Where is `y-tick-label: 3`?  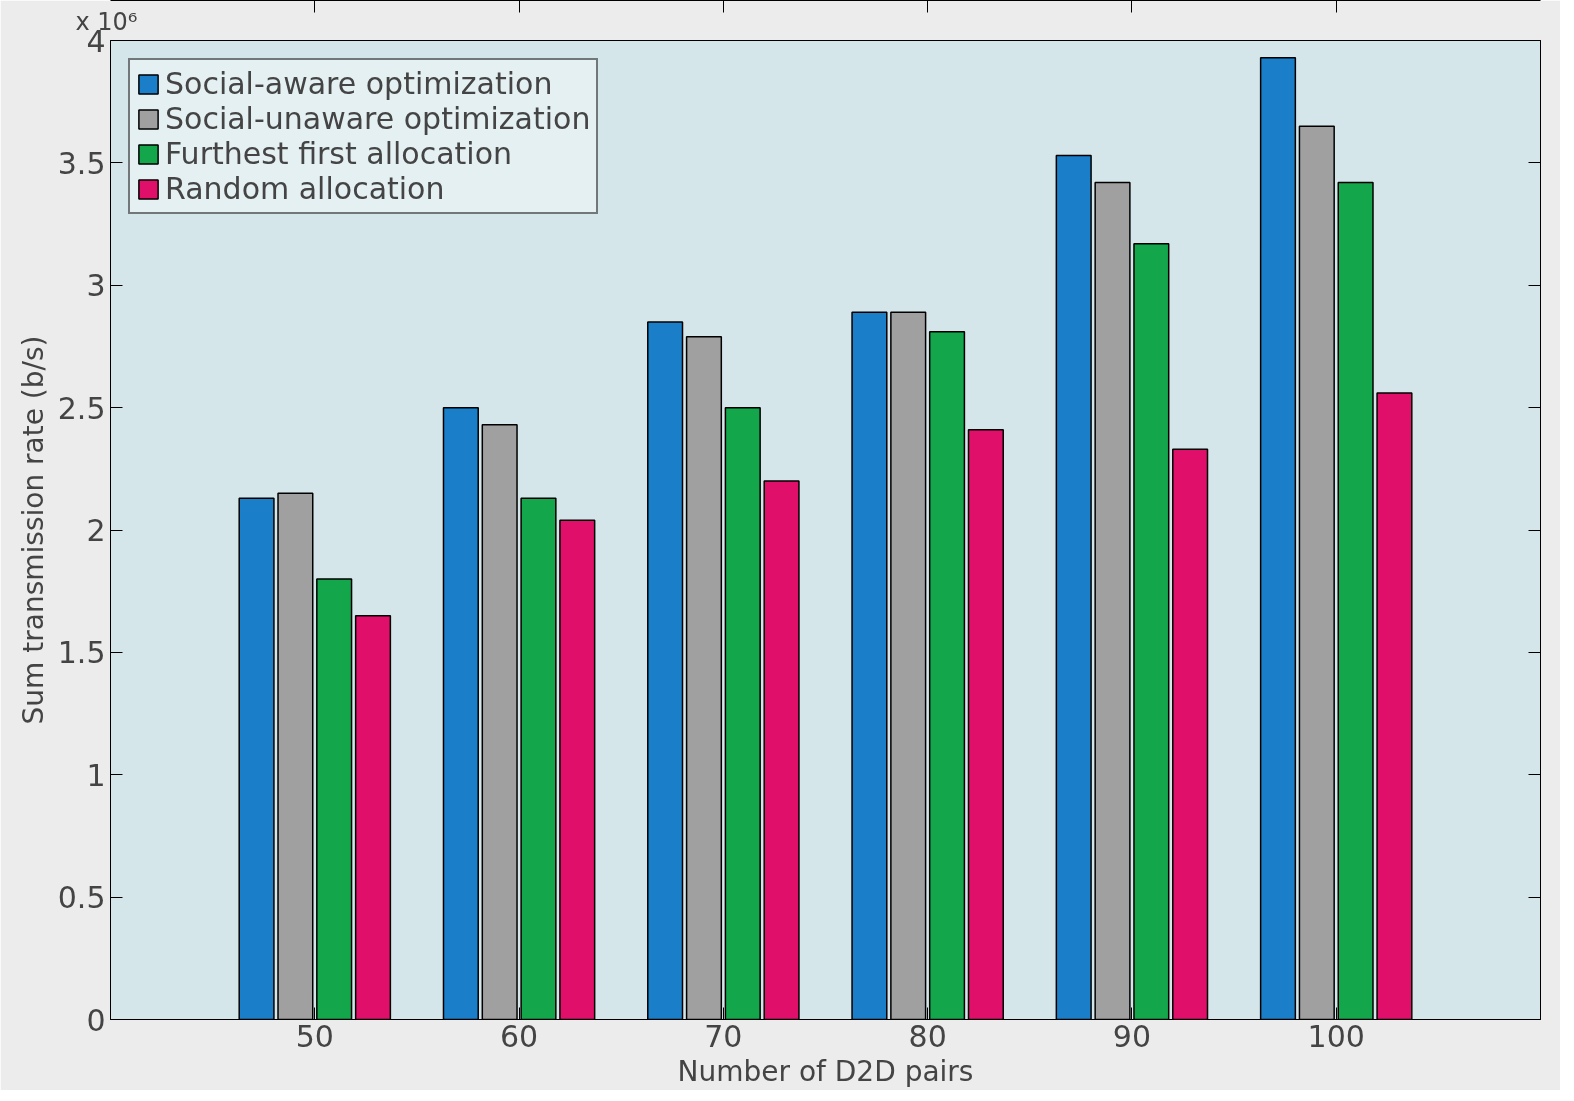
y-tick-label: 3 is located at coordinates (96, 286).